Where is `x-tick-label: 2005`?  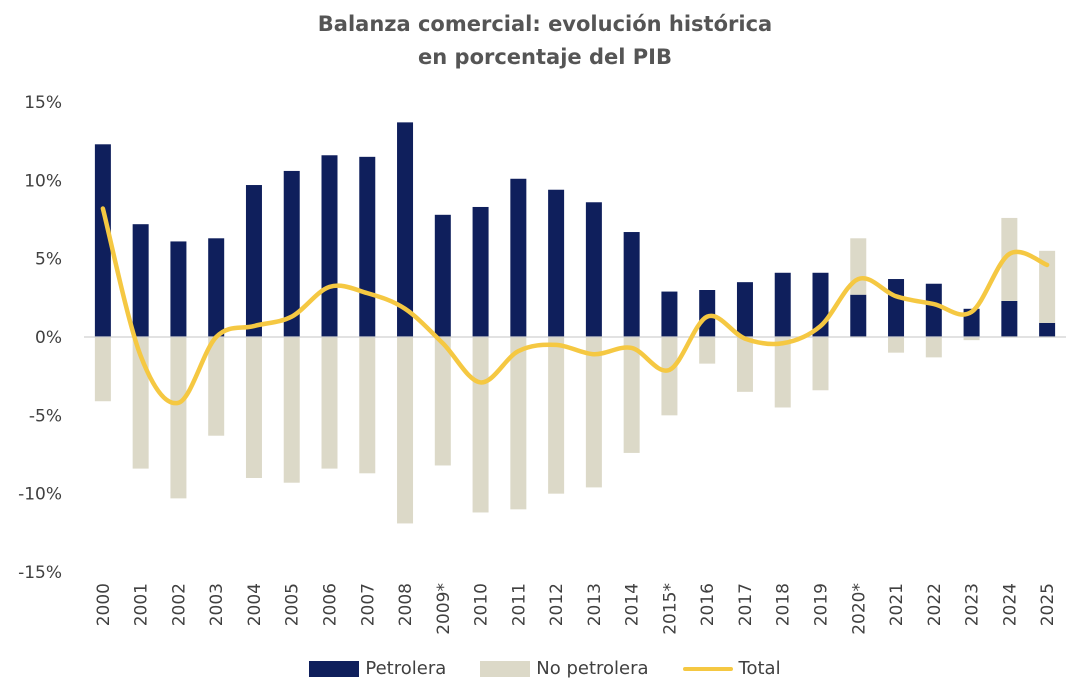
x-tick-label: 2005 is located at coordinates (293, 604).